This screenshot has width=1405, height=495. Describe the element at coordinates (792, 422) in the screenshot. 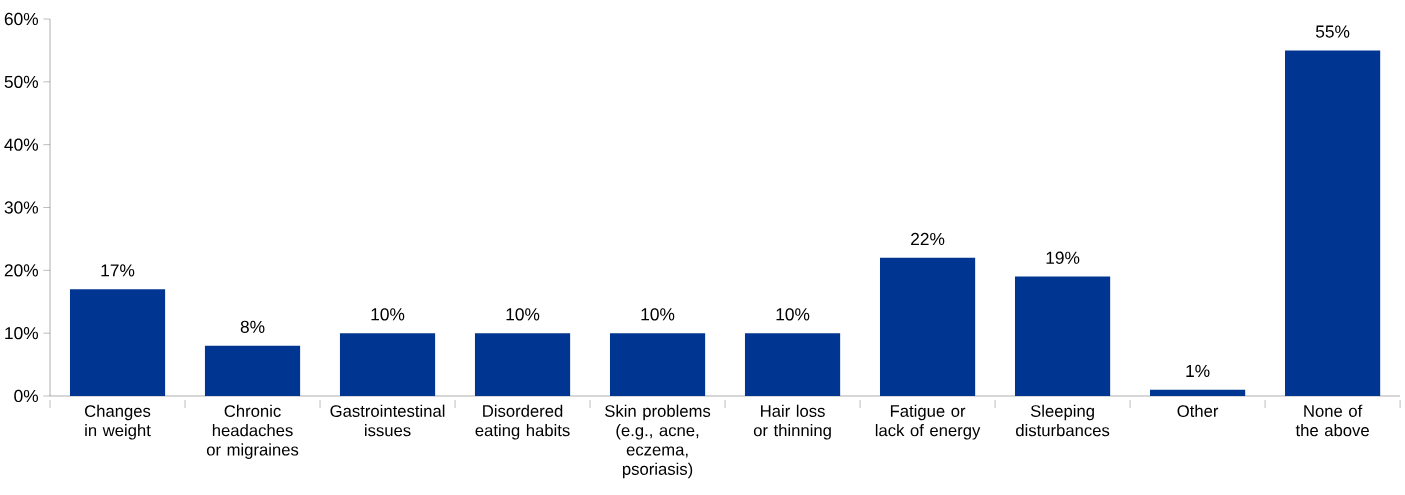

I see `x-tick-label: Hair loss or thinning` at that location.